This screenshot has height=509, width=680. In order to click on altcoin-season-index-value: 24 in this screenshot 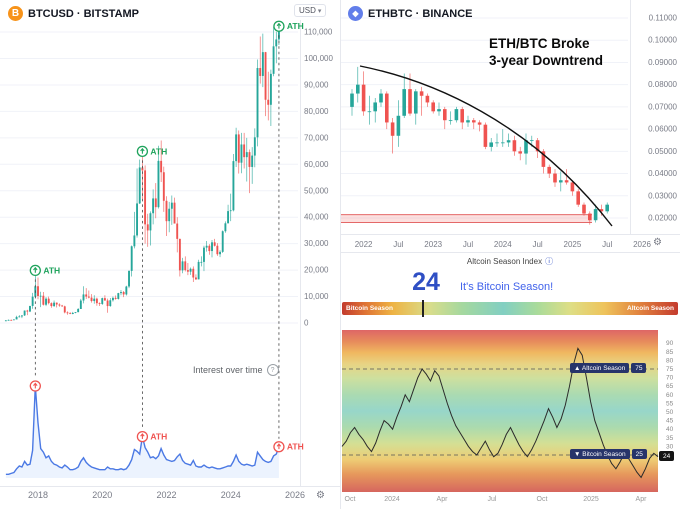, I will do `click(426, 282)`.